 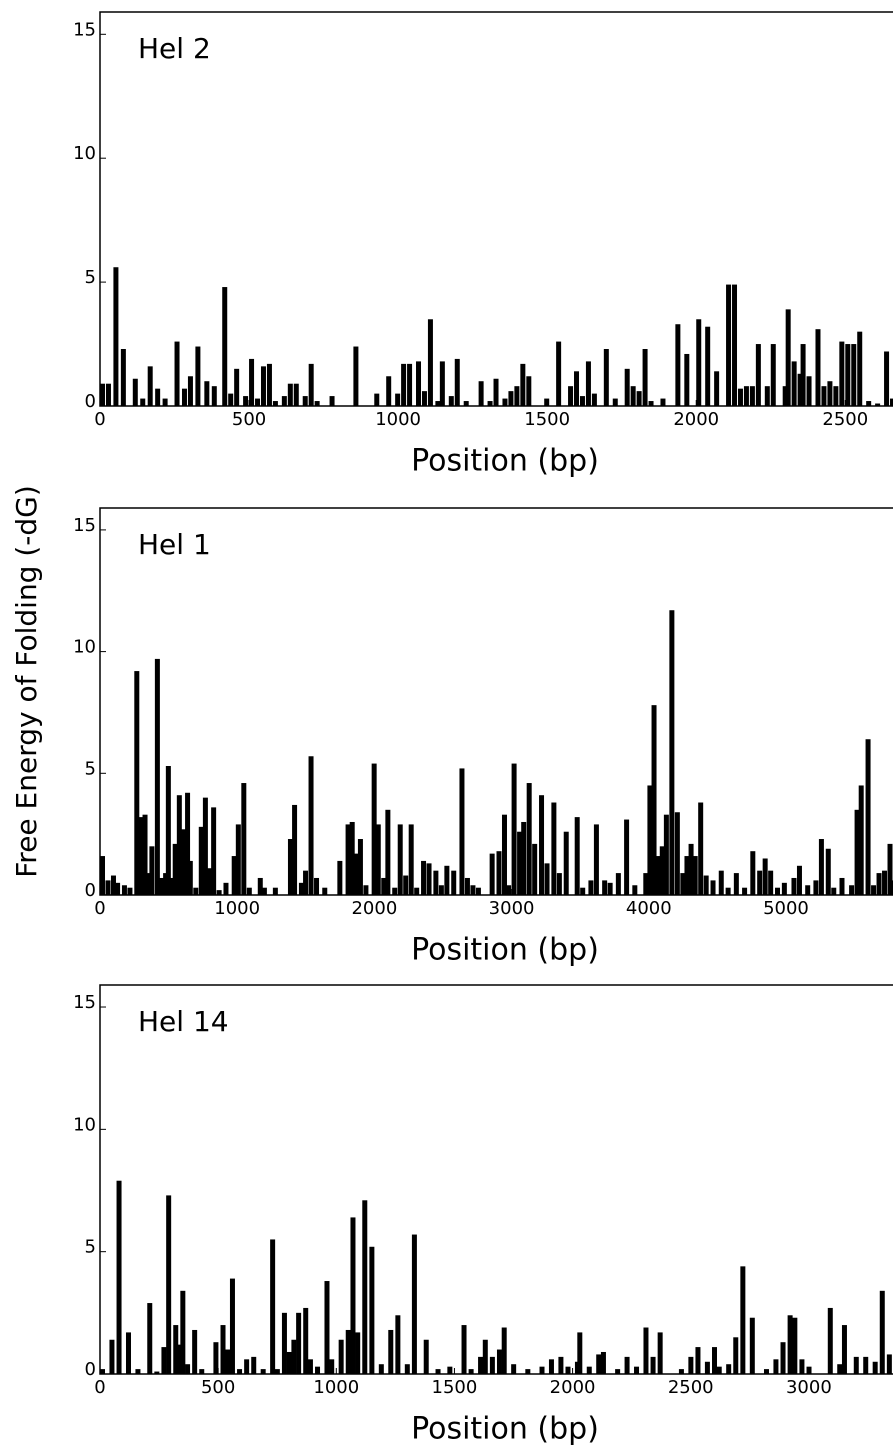 What do you see at coordinates (455, 1387) in the screenshot?
I see `x-tick-label: 1500` at bounding box center [455, 1387].